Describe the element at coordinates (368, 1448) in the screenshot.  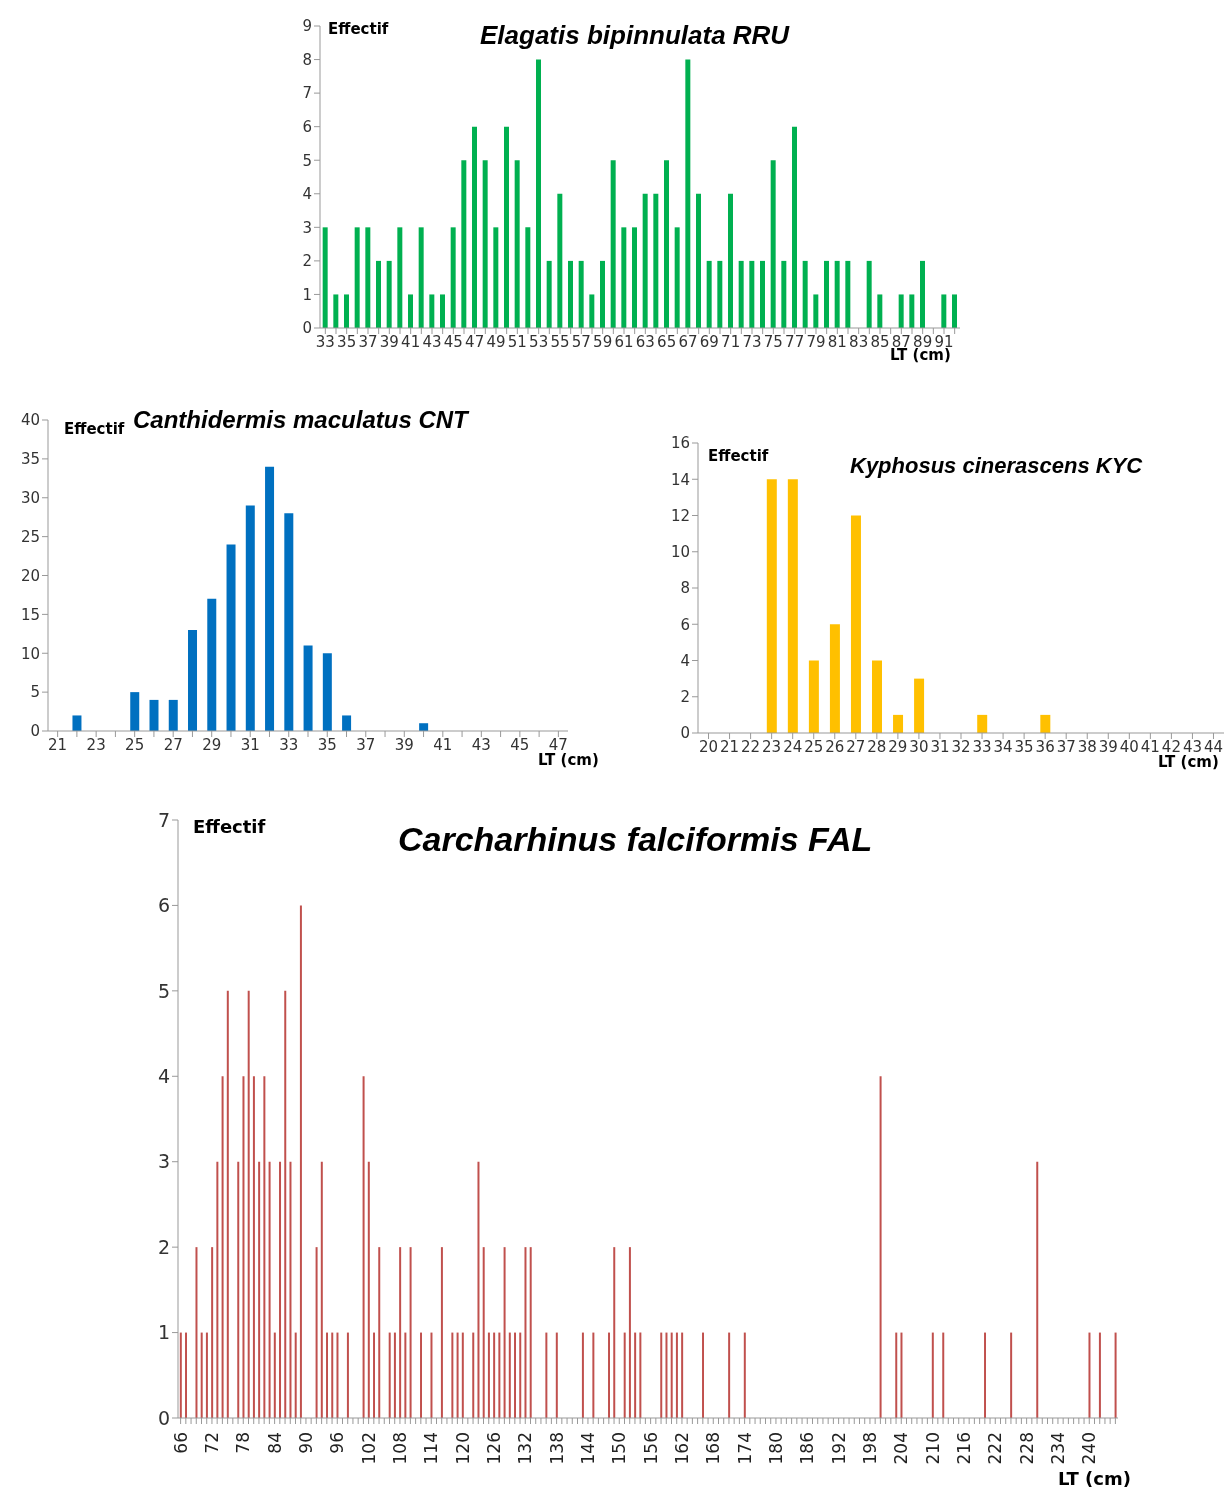
I see `x-tick-label: 102` at that location.